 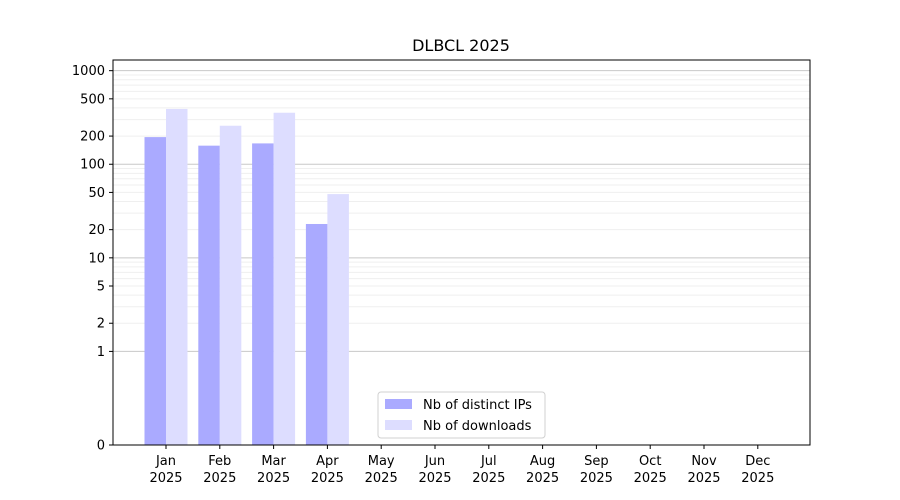 What do you see at coordinates (101, 352) in the screenshot?
I see `y-tick-label: 1` at bounding box center [101, 352].